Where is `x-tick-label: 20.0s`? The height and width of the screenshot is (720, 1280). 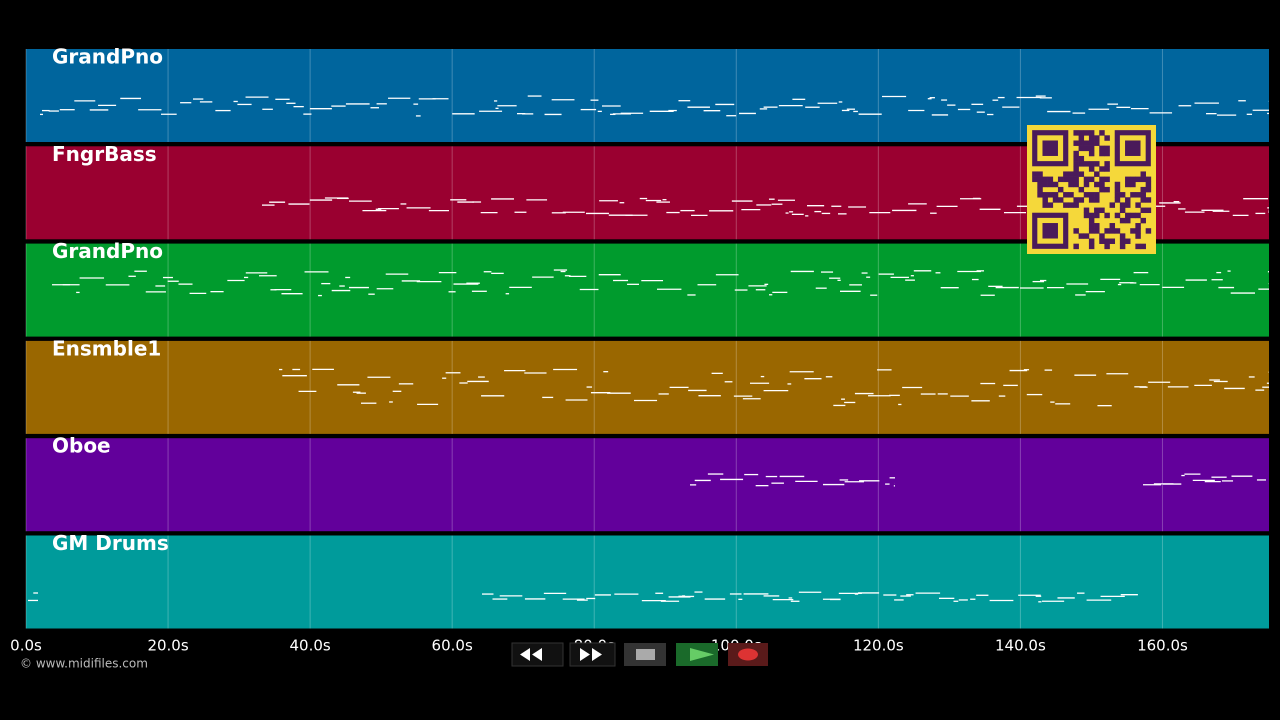 x-tick-label: 20.0s is located at coordinates (167, 646).